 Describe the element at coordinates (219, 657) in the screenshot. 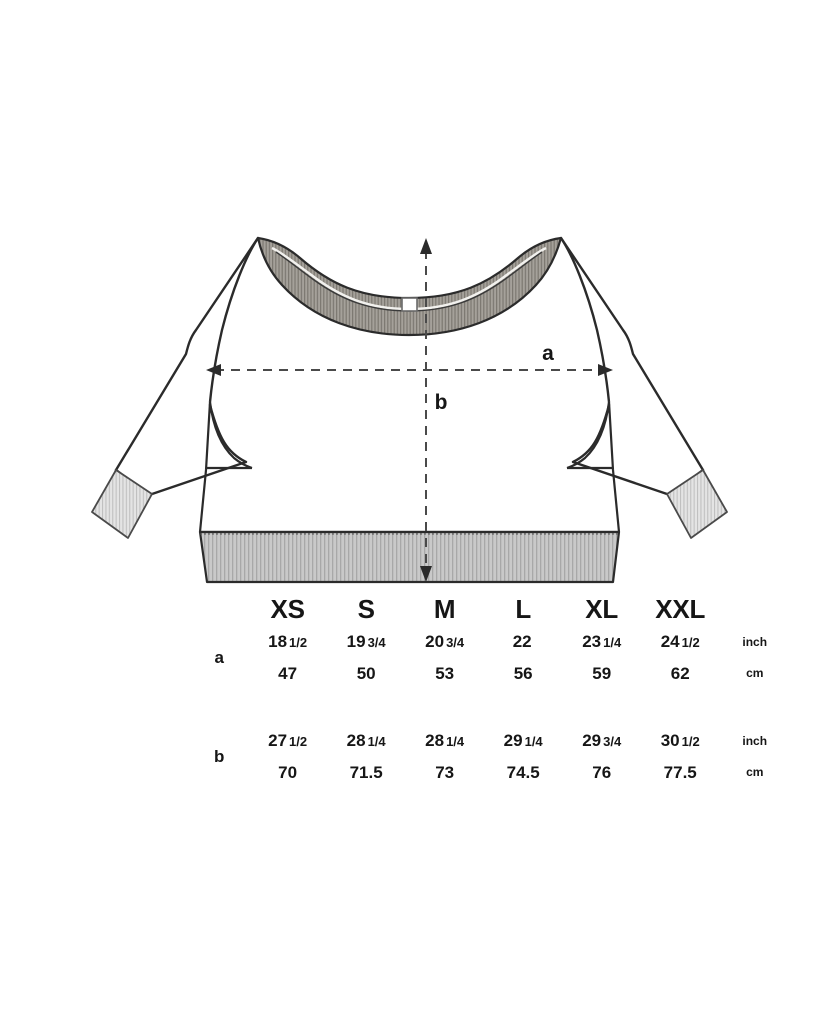

I see `row-label-a: a` at that location.